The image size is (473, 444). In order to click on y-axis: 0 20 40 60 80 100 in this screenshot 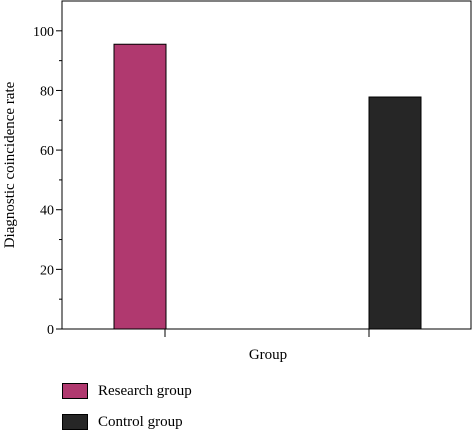, I will do `click(47, 181)`.